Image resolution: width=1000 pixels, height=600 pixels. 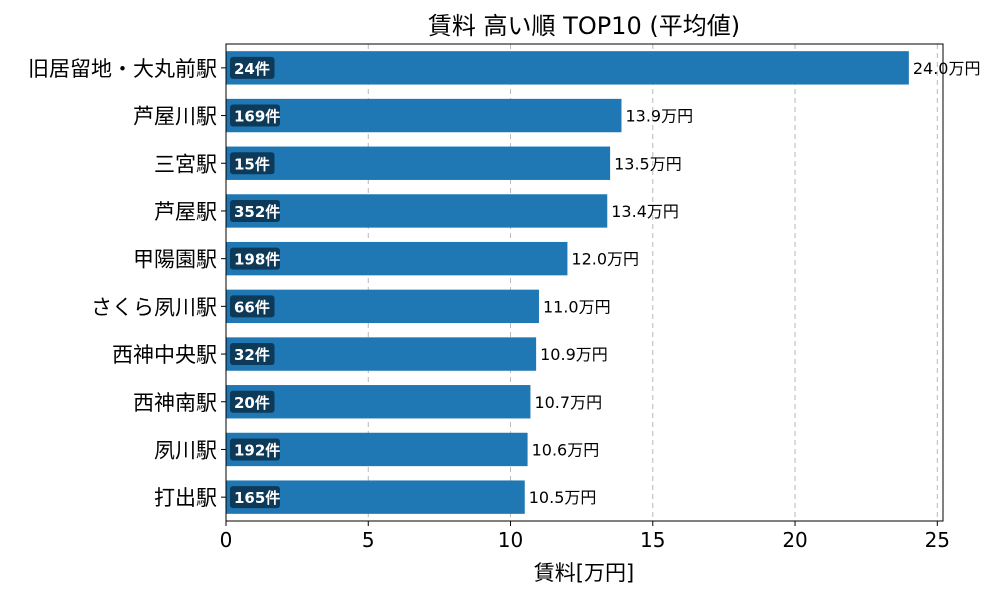 What do you see at coordinates (175, 117) in the screenshot?
I see `y-tick-label: 芦屋川駅` at bounding box center [175, 117].